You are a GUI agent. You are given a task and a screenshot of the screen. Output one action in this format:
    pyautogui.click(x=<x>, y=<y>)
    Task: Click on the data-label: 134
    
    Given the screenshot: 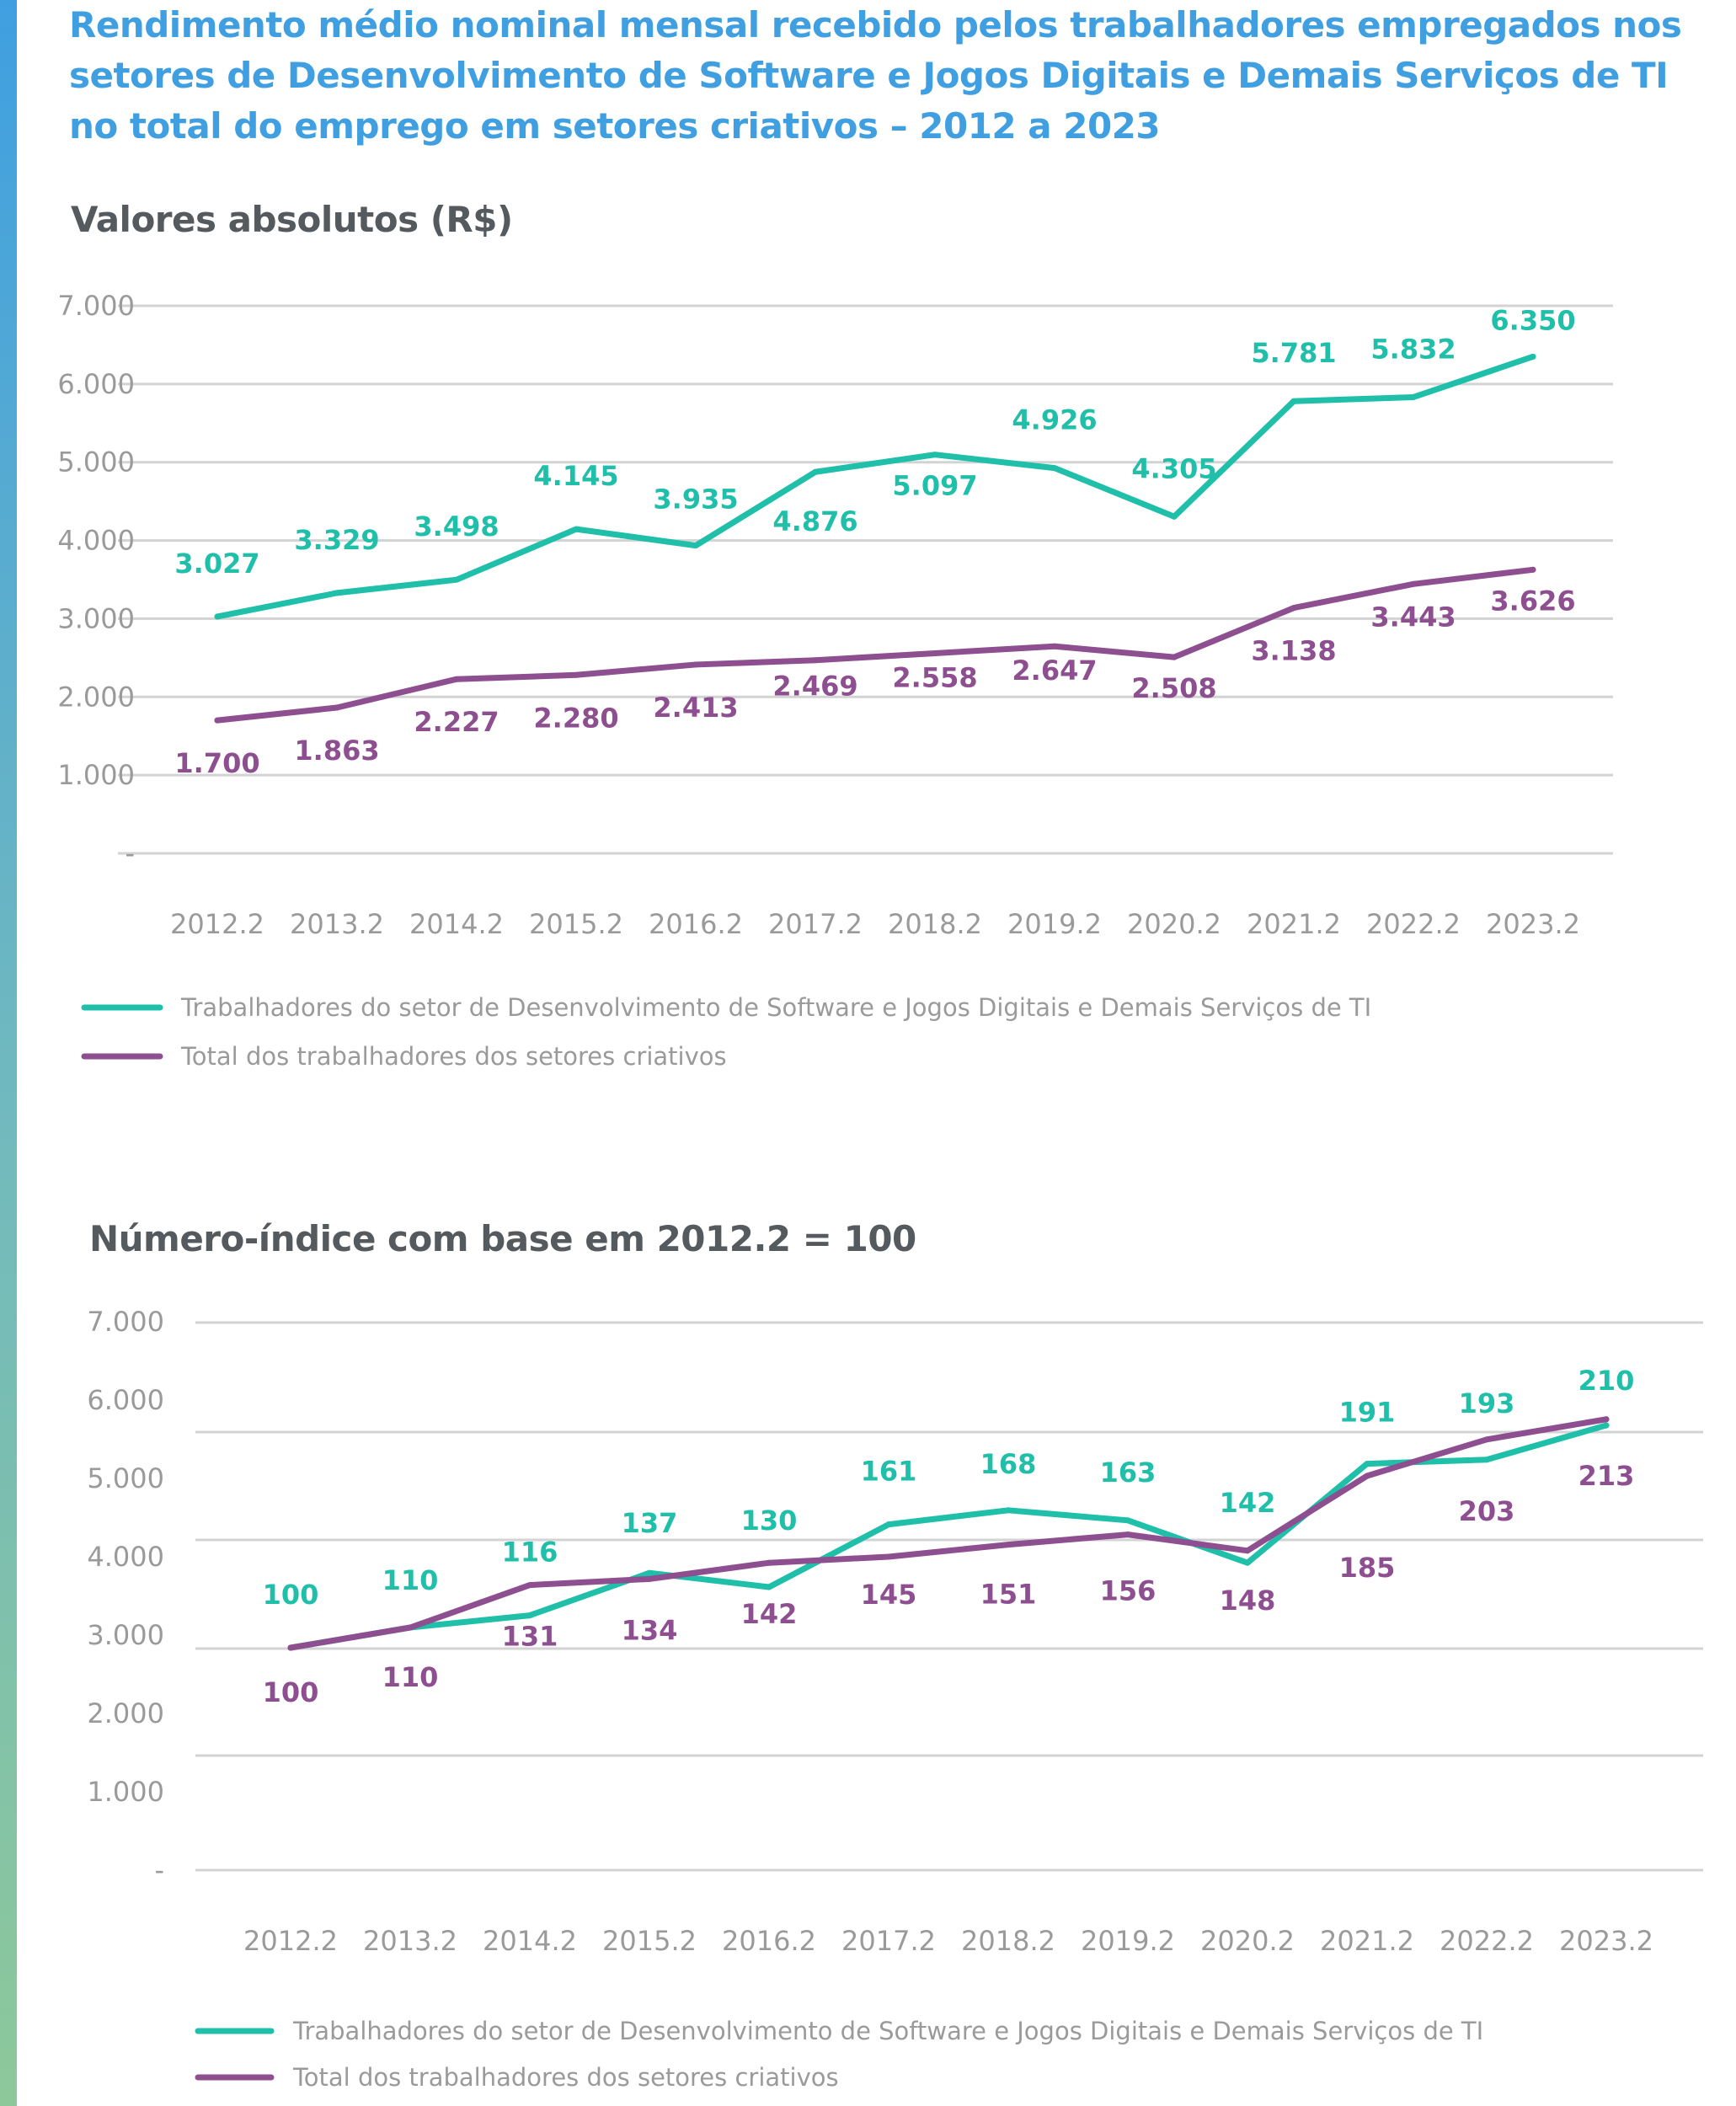 What is the action you would take?
    pyautogui.click(x=650, y=1630)
    